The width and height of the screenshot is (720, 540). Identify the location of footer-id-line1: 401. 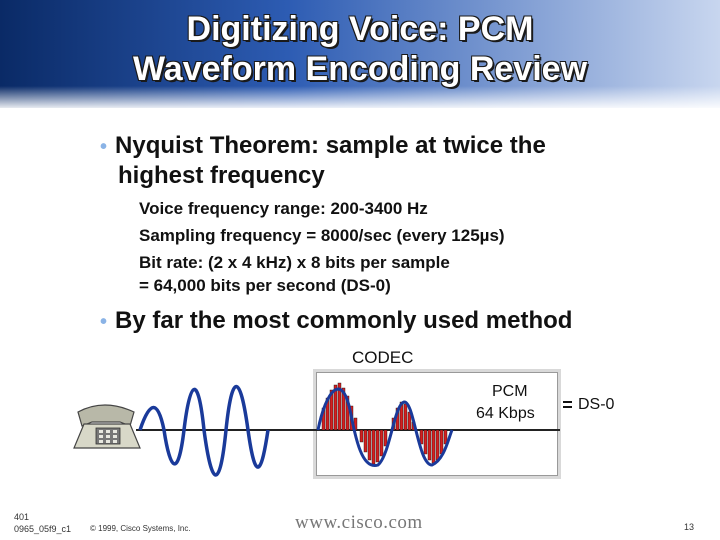
(22, 517).